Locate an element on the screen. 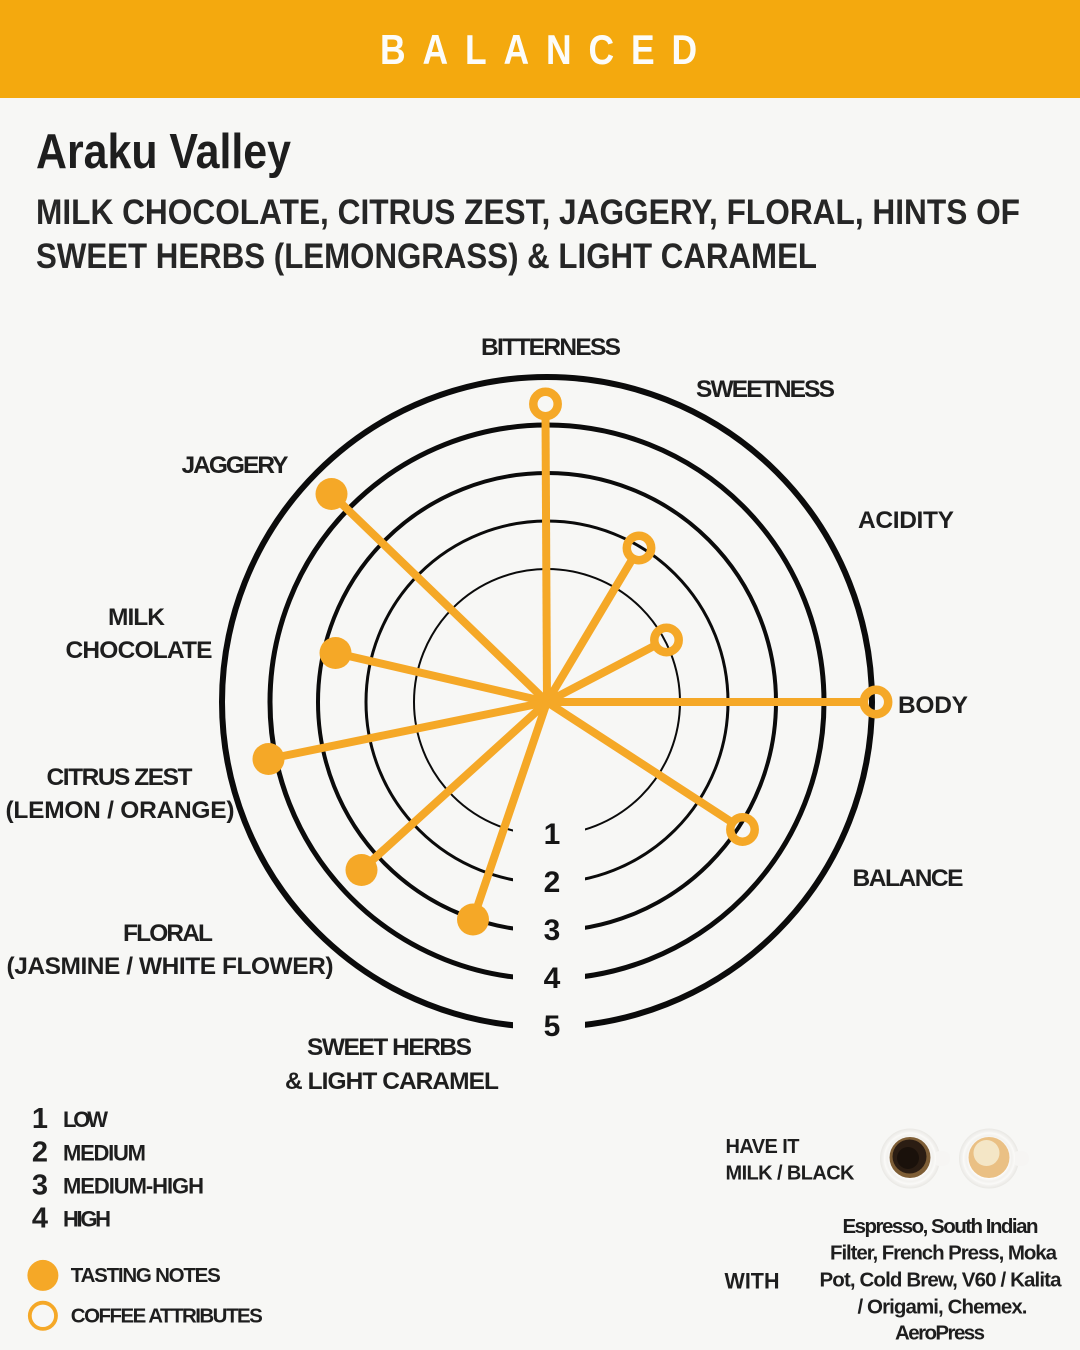 This screenshot has height=1350, width=1080. svg-text: HIGH is located at coordinates (87, 1219).